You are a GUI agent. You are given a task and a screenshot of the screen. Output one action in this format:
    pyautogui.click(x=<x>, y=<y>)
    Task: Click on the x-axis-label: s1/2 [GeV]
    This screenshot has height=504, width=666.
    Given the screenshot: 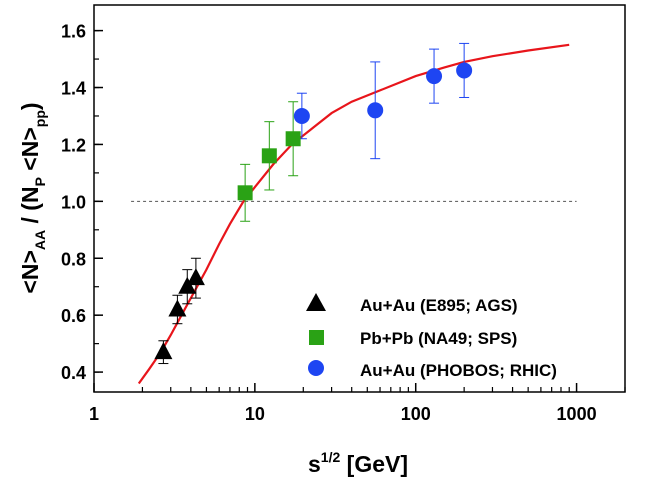 What is the action you would take?
    pyautogui.click(x=358, y=463)
    